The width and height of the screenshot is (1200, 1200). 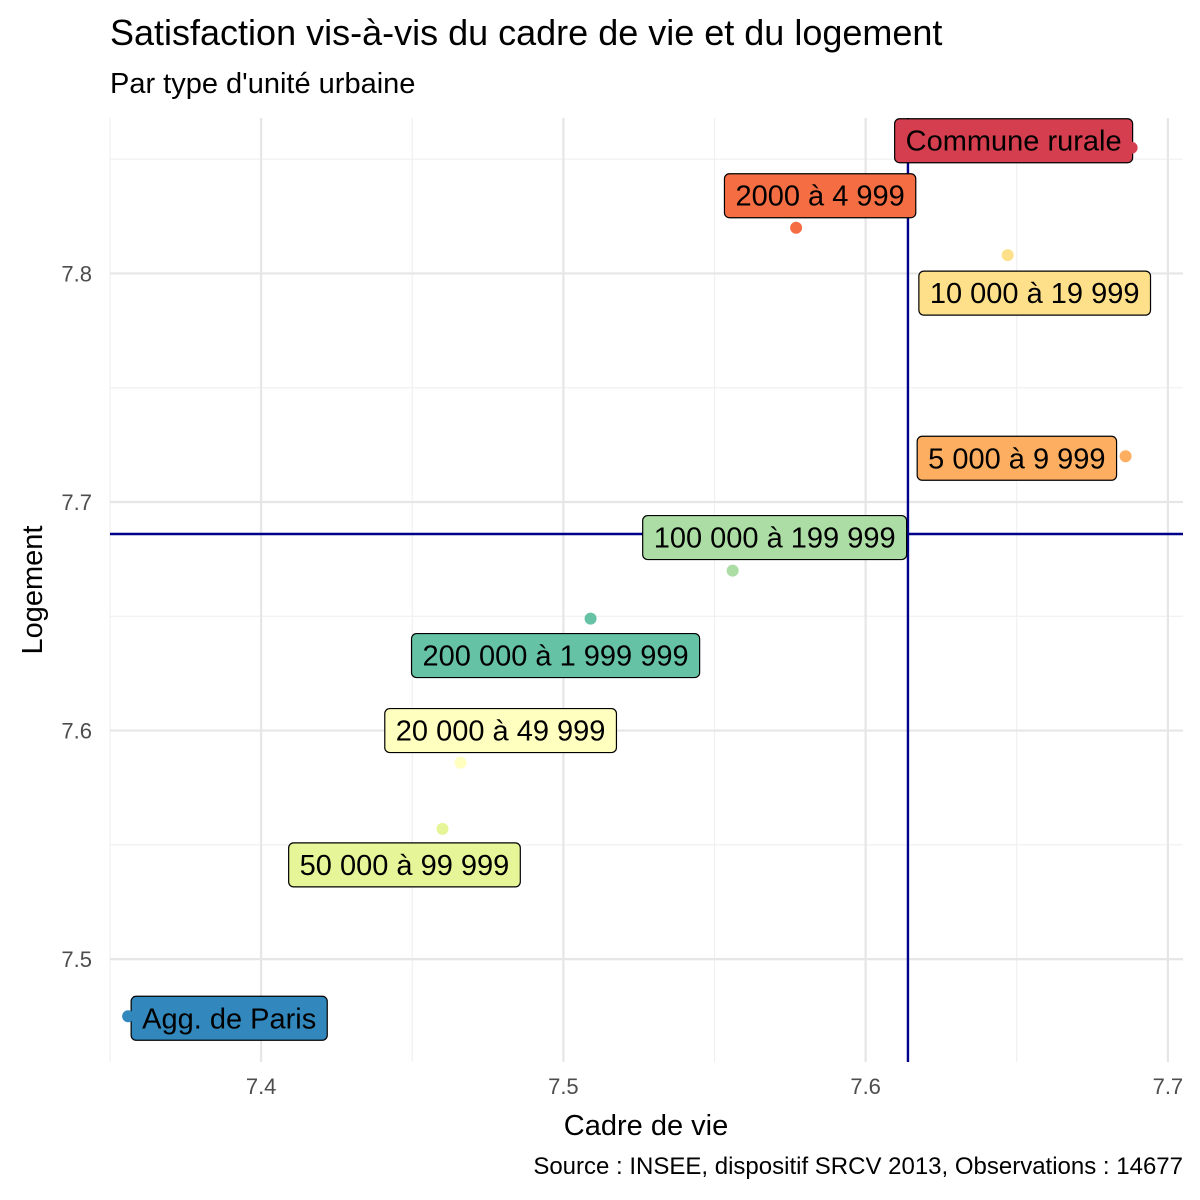 I want to click on point-label-box: 2000 à 4 999, so click(x=820, y=196).